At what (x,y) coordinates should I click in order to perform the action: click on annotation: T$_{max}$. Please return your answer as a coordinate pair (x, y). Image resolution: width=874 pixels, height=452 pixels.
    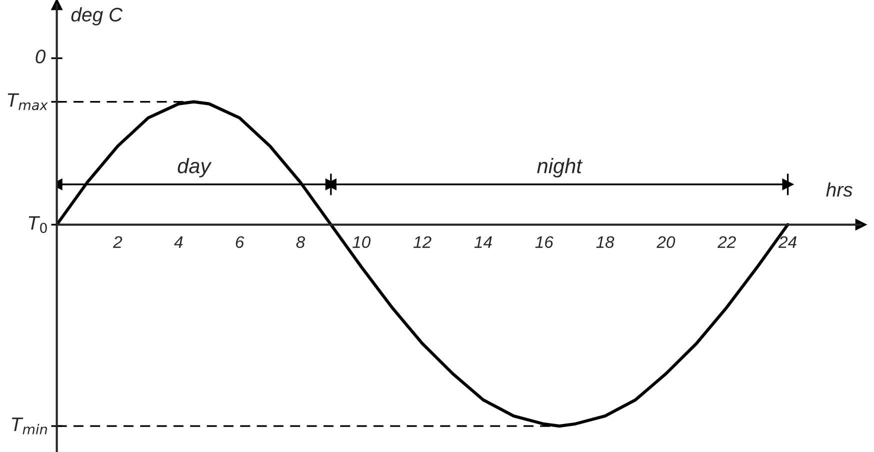
    Looking at the image, I should click on (28, 101).